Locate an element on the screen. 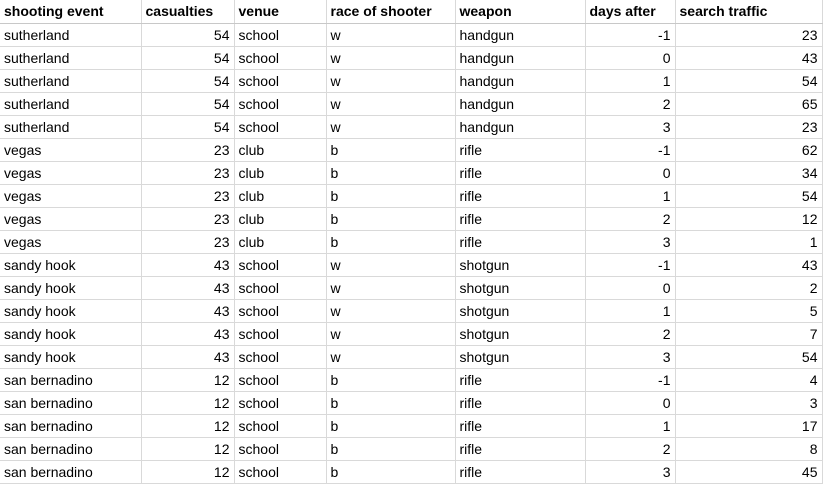  cell-search-traffic: 12 is located at coordinates (749, 219).